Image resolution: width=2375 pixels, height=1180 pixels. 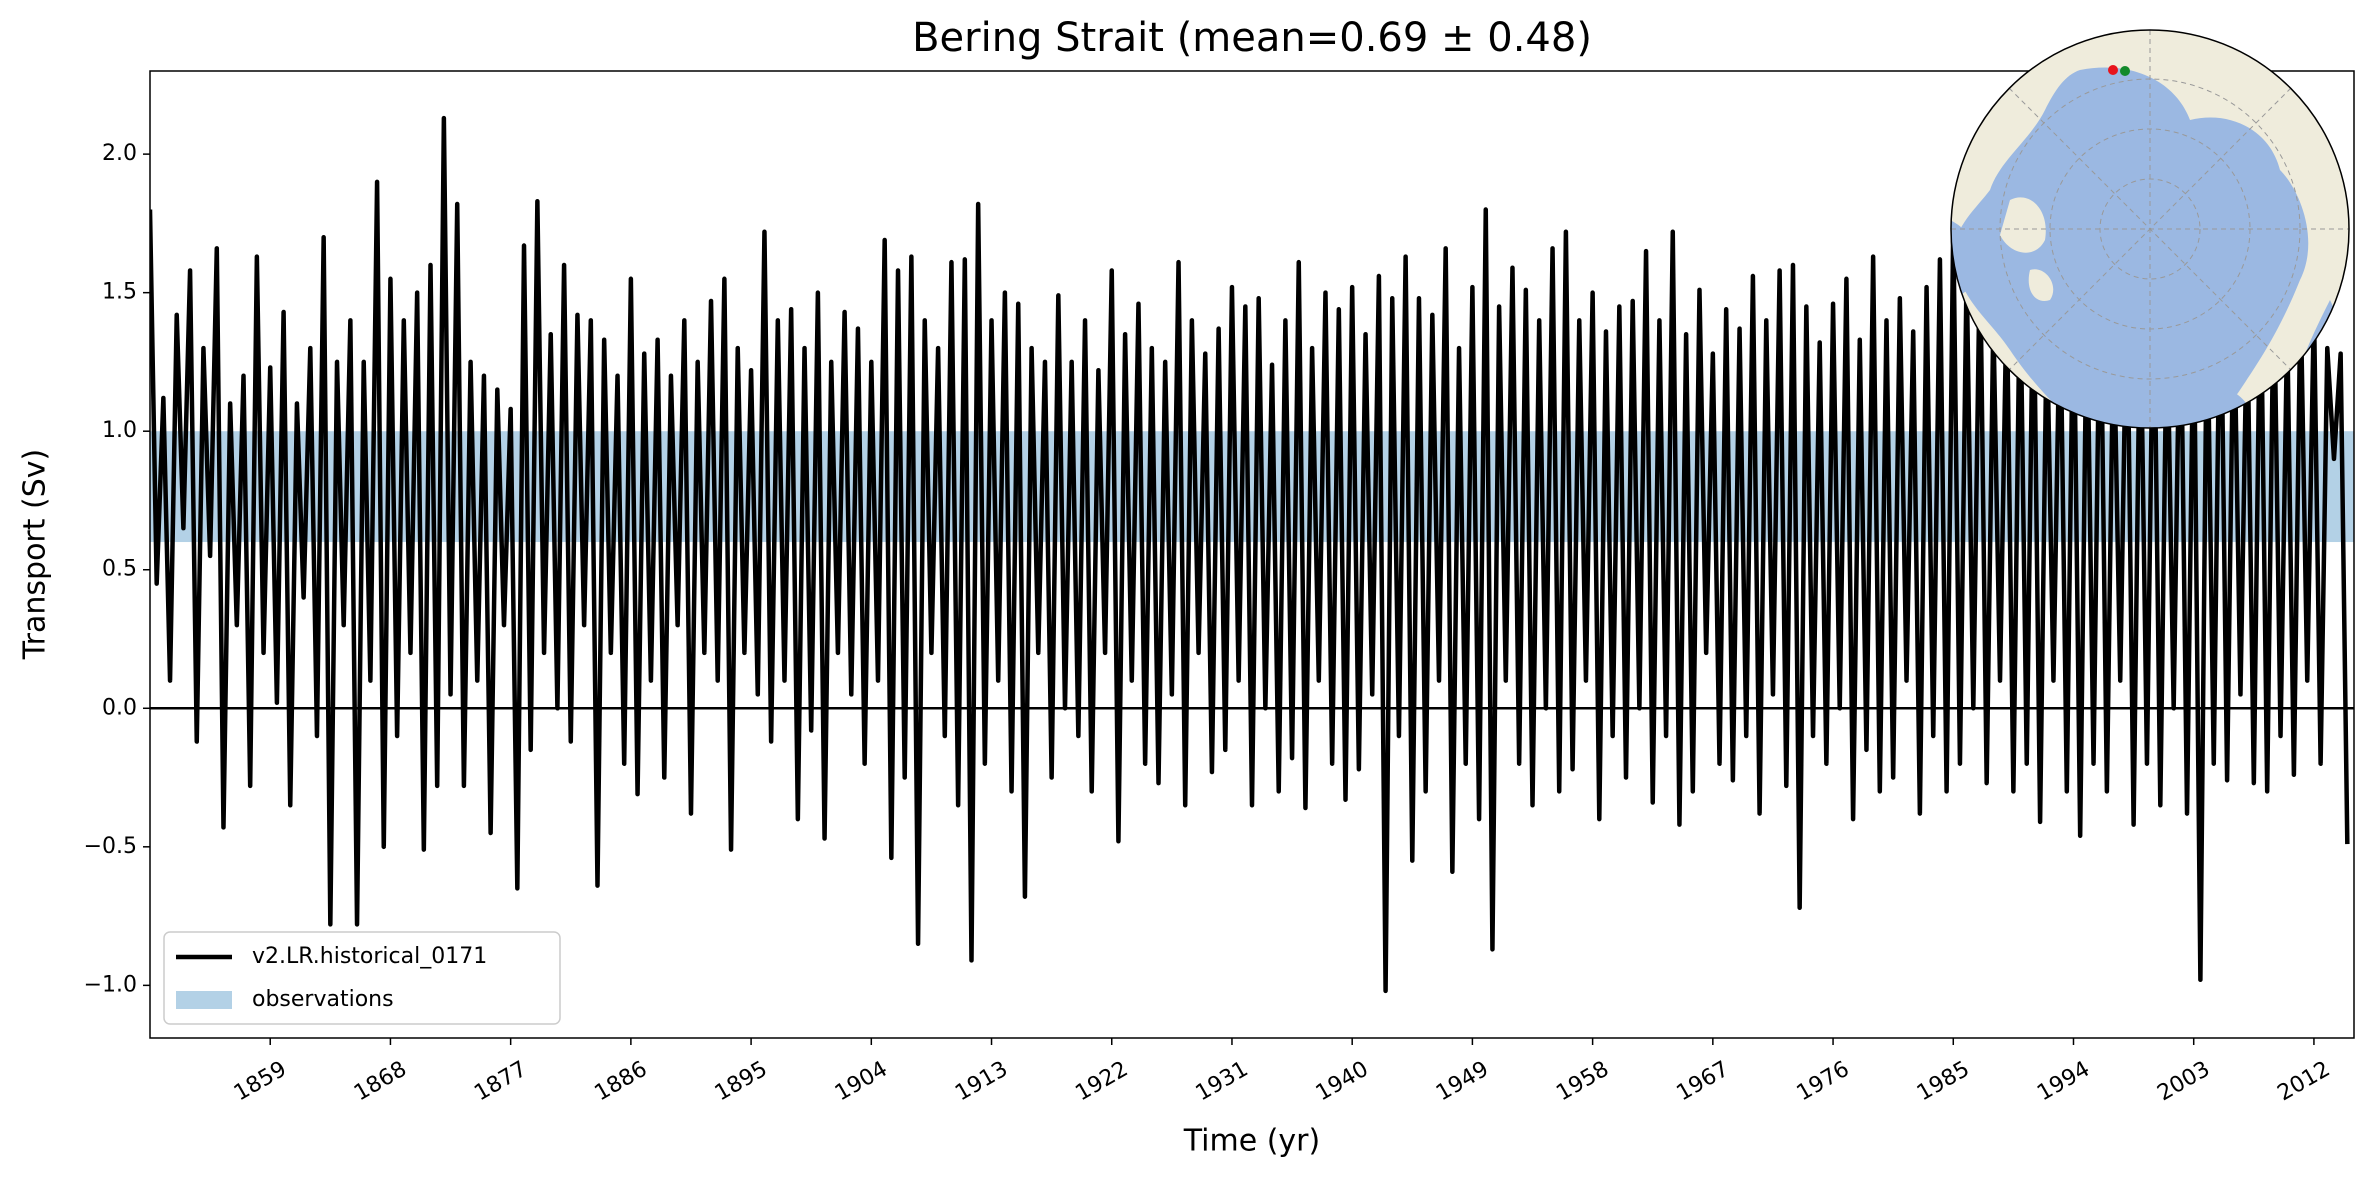 What do you see at coordinates (981, 1082) in the screenshot?
I see `x-tick-label: 1913` at bounding box center [981, 1082].